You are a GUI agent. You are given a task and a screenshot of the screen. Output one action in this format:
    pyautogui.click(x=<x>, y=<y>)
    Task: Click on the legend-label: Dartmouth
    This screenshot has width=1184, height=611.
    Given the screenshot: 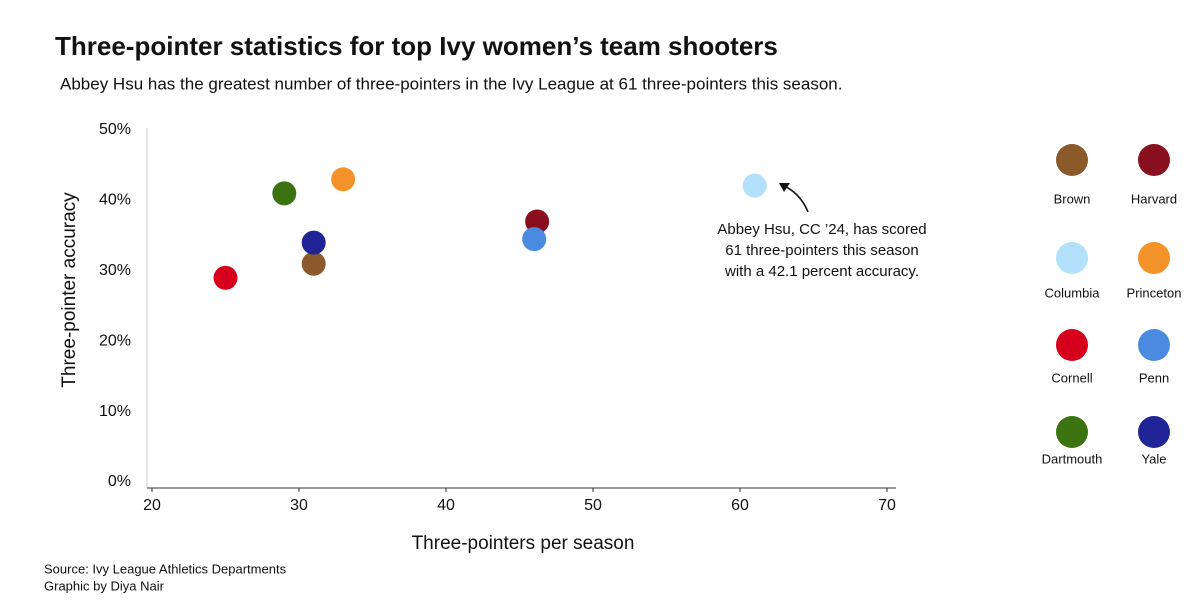 What is the action you would take?
    pyautogui.click(x=1072, y=458)
    